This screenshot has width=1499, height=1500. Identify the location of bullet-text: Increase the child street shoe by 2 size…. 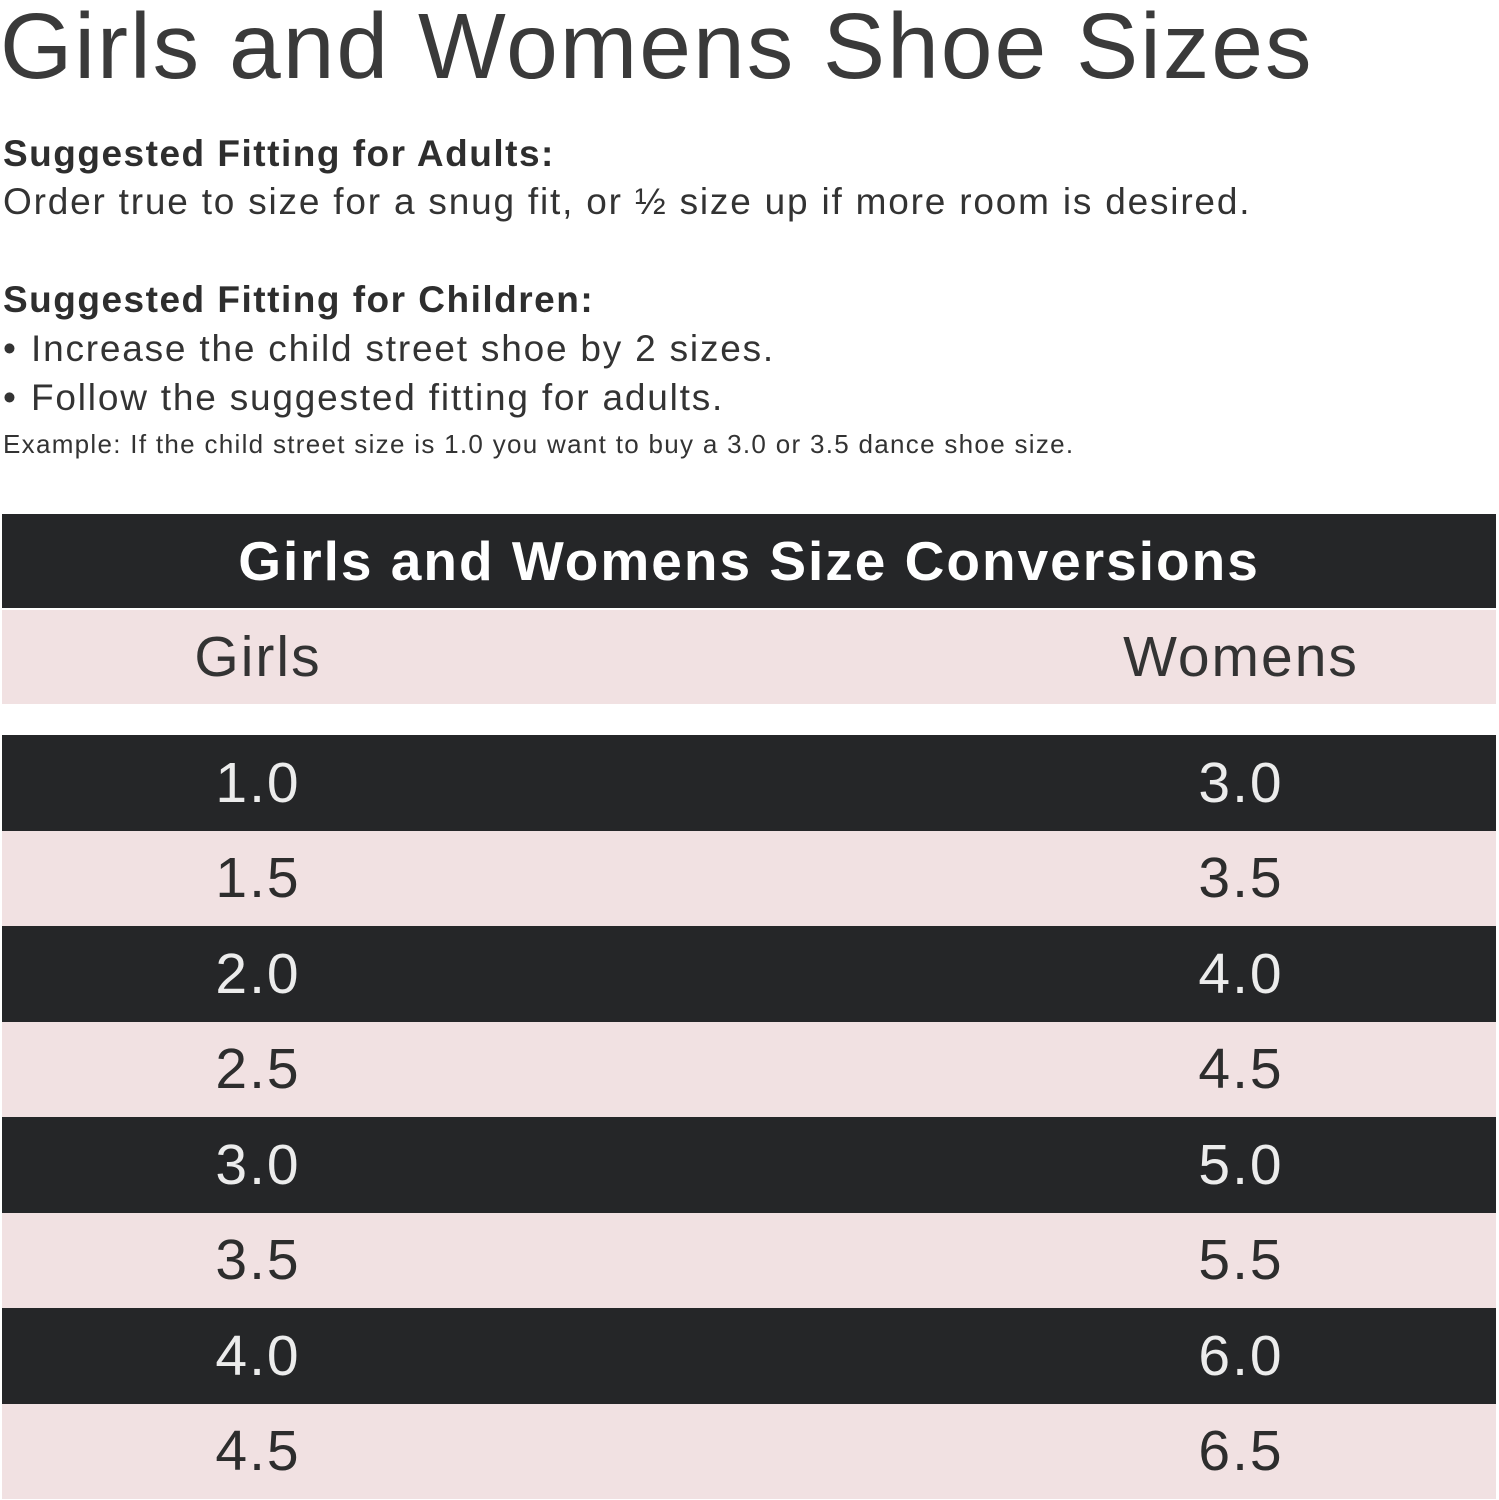
(403, 348).